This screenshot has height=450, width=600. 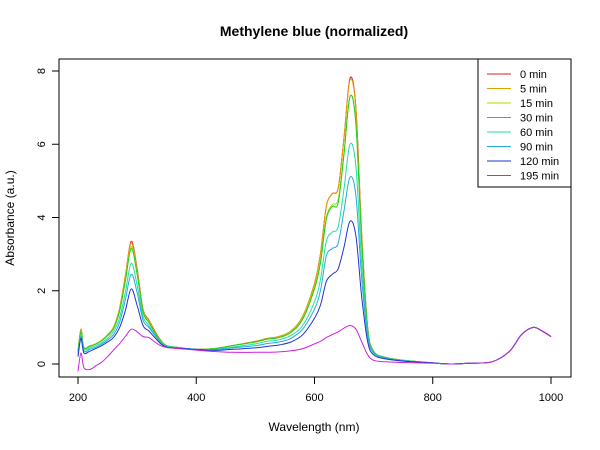 What do you see at coordinates (42, 291) in the screenshot?
I see `y-tick-label: 2` at bounding box center [42, 291].